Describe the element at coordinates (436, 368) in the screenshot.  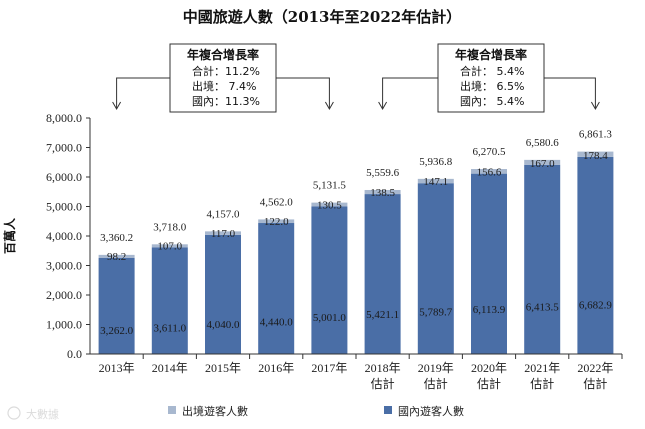
I see `x-tick-label: 2019年` at that location.